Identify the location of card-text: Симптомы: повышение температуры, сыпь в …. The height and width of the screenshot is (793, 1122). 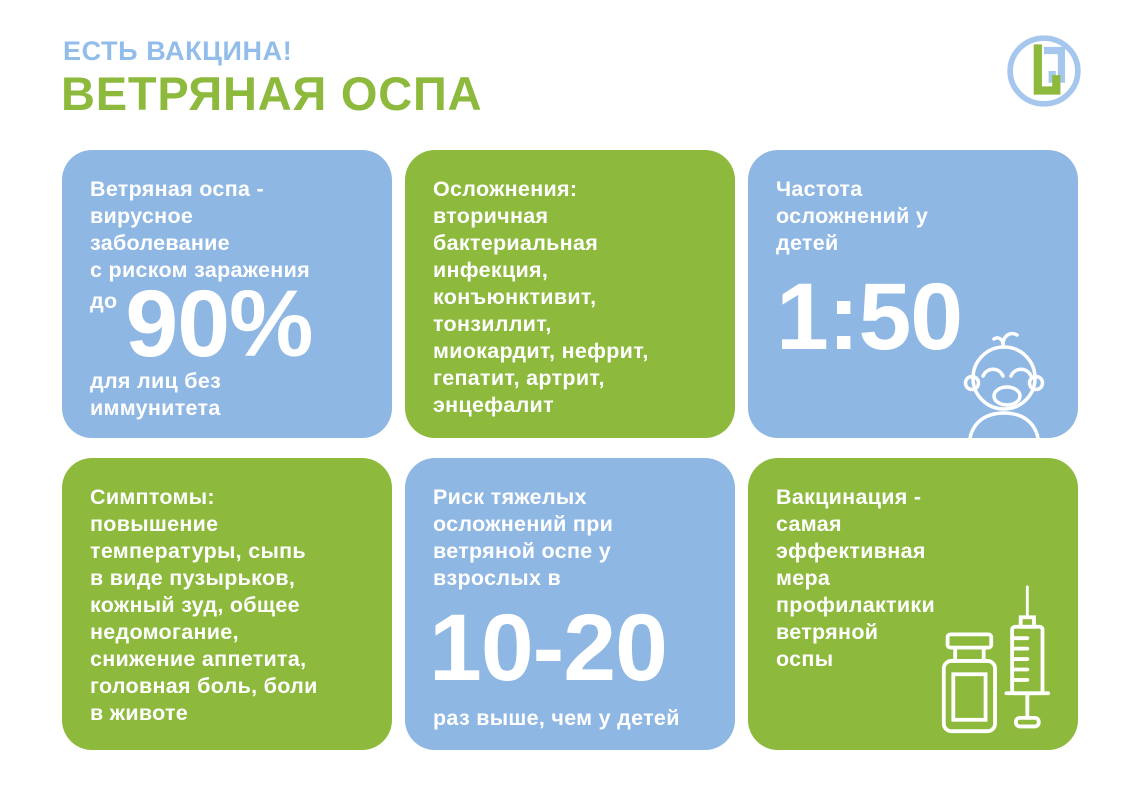
(204, 605).